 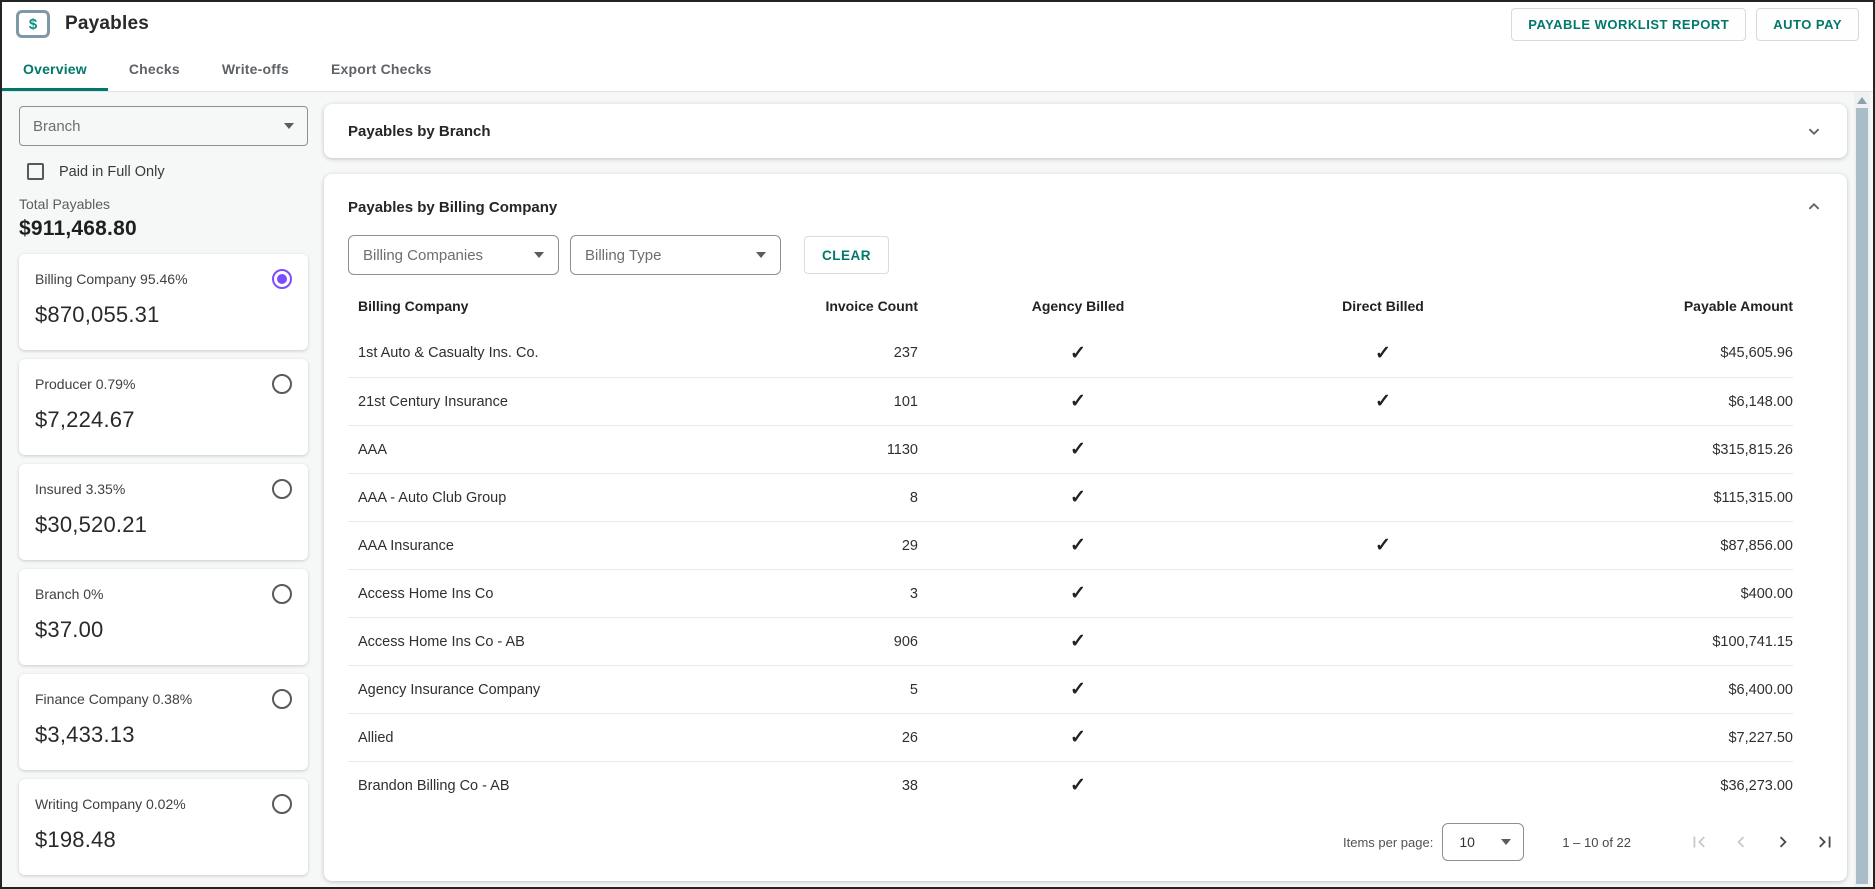 I want to click on invoice-count-cell: 5, so click(x=913, y=689).